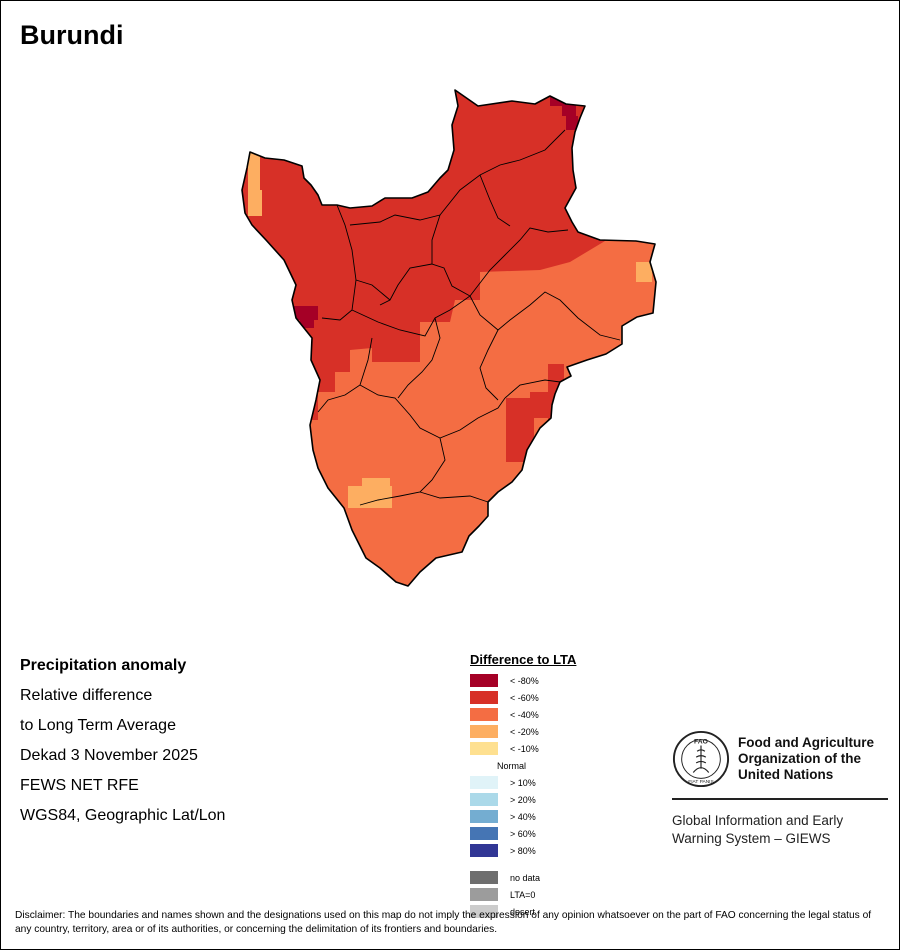  I want to click on legend-label: > 10%, so click(523, 782).